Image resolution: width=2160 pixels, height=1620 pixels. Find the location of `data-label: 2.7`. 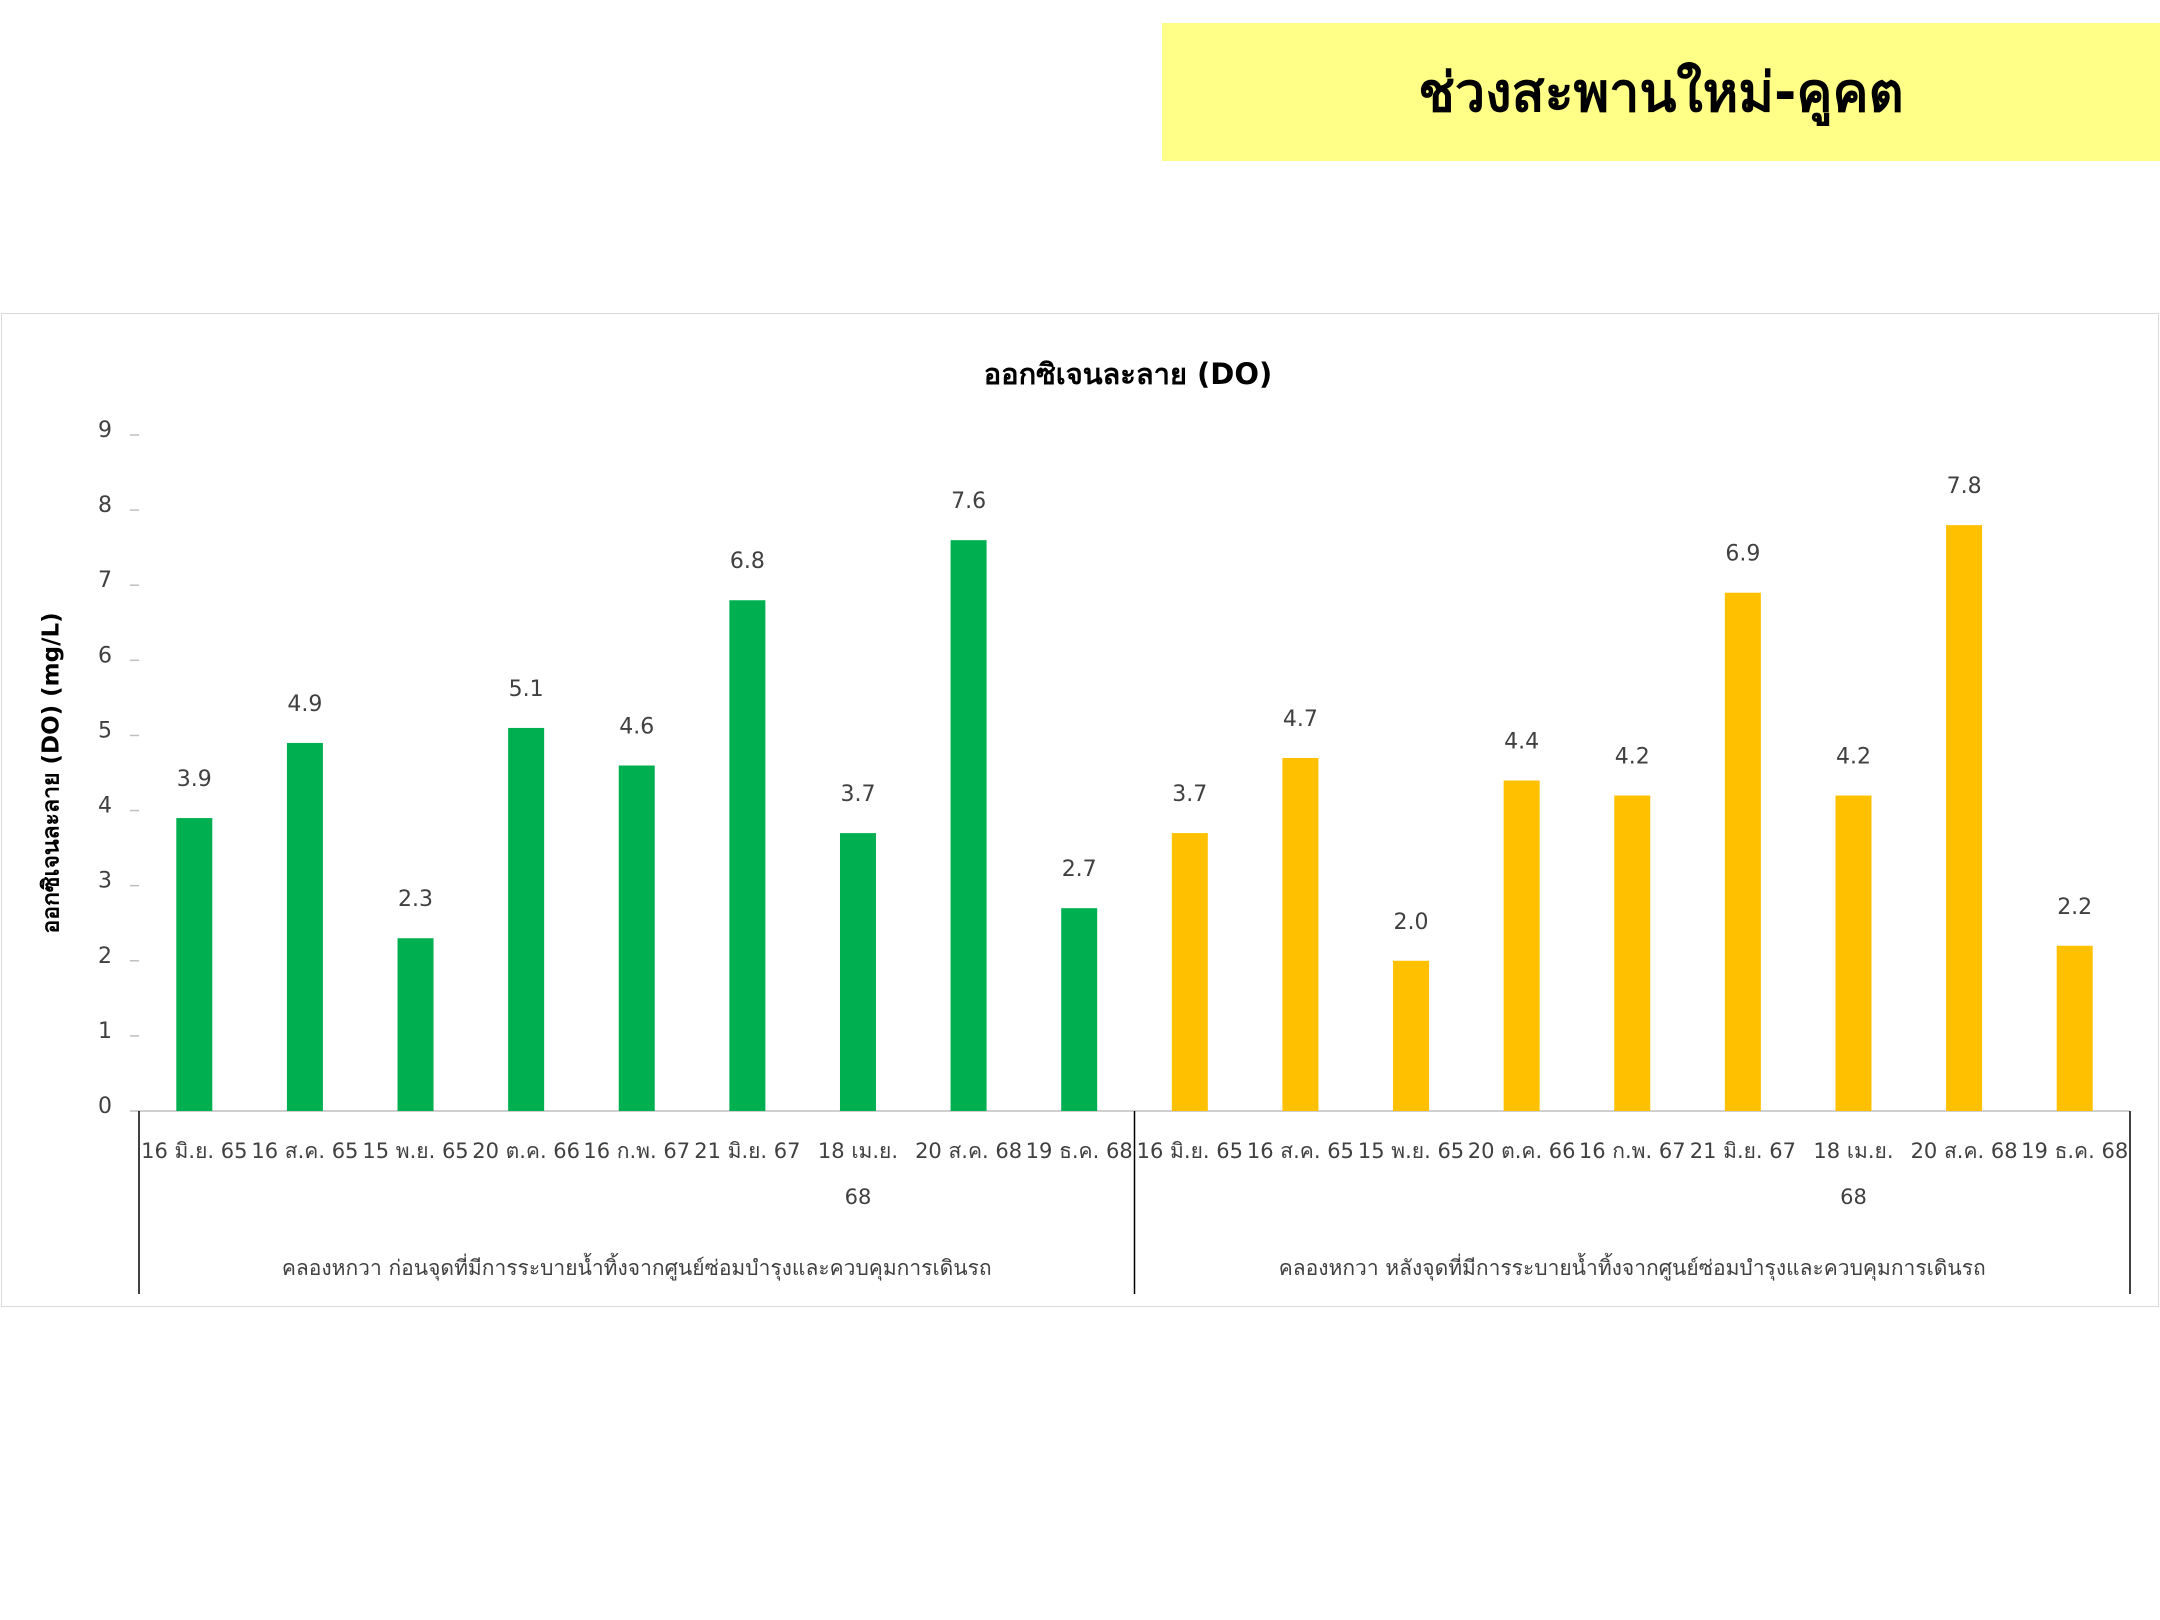

data-label: 2.7 is located at coordinates (1079, 869).